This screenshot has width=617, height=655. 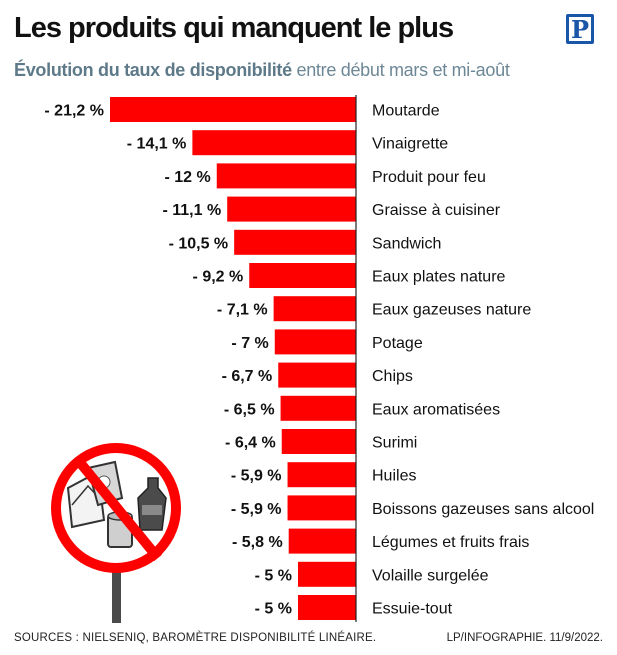 What do you see at coordinates (118, 509) in the screenshot?
I see `prohibition-slash` at bounding box center [118, 509].